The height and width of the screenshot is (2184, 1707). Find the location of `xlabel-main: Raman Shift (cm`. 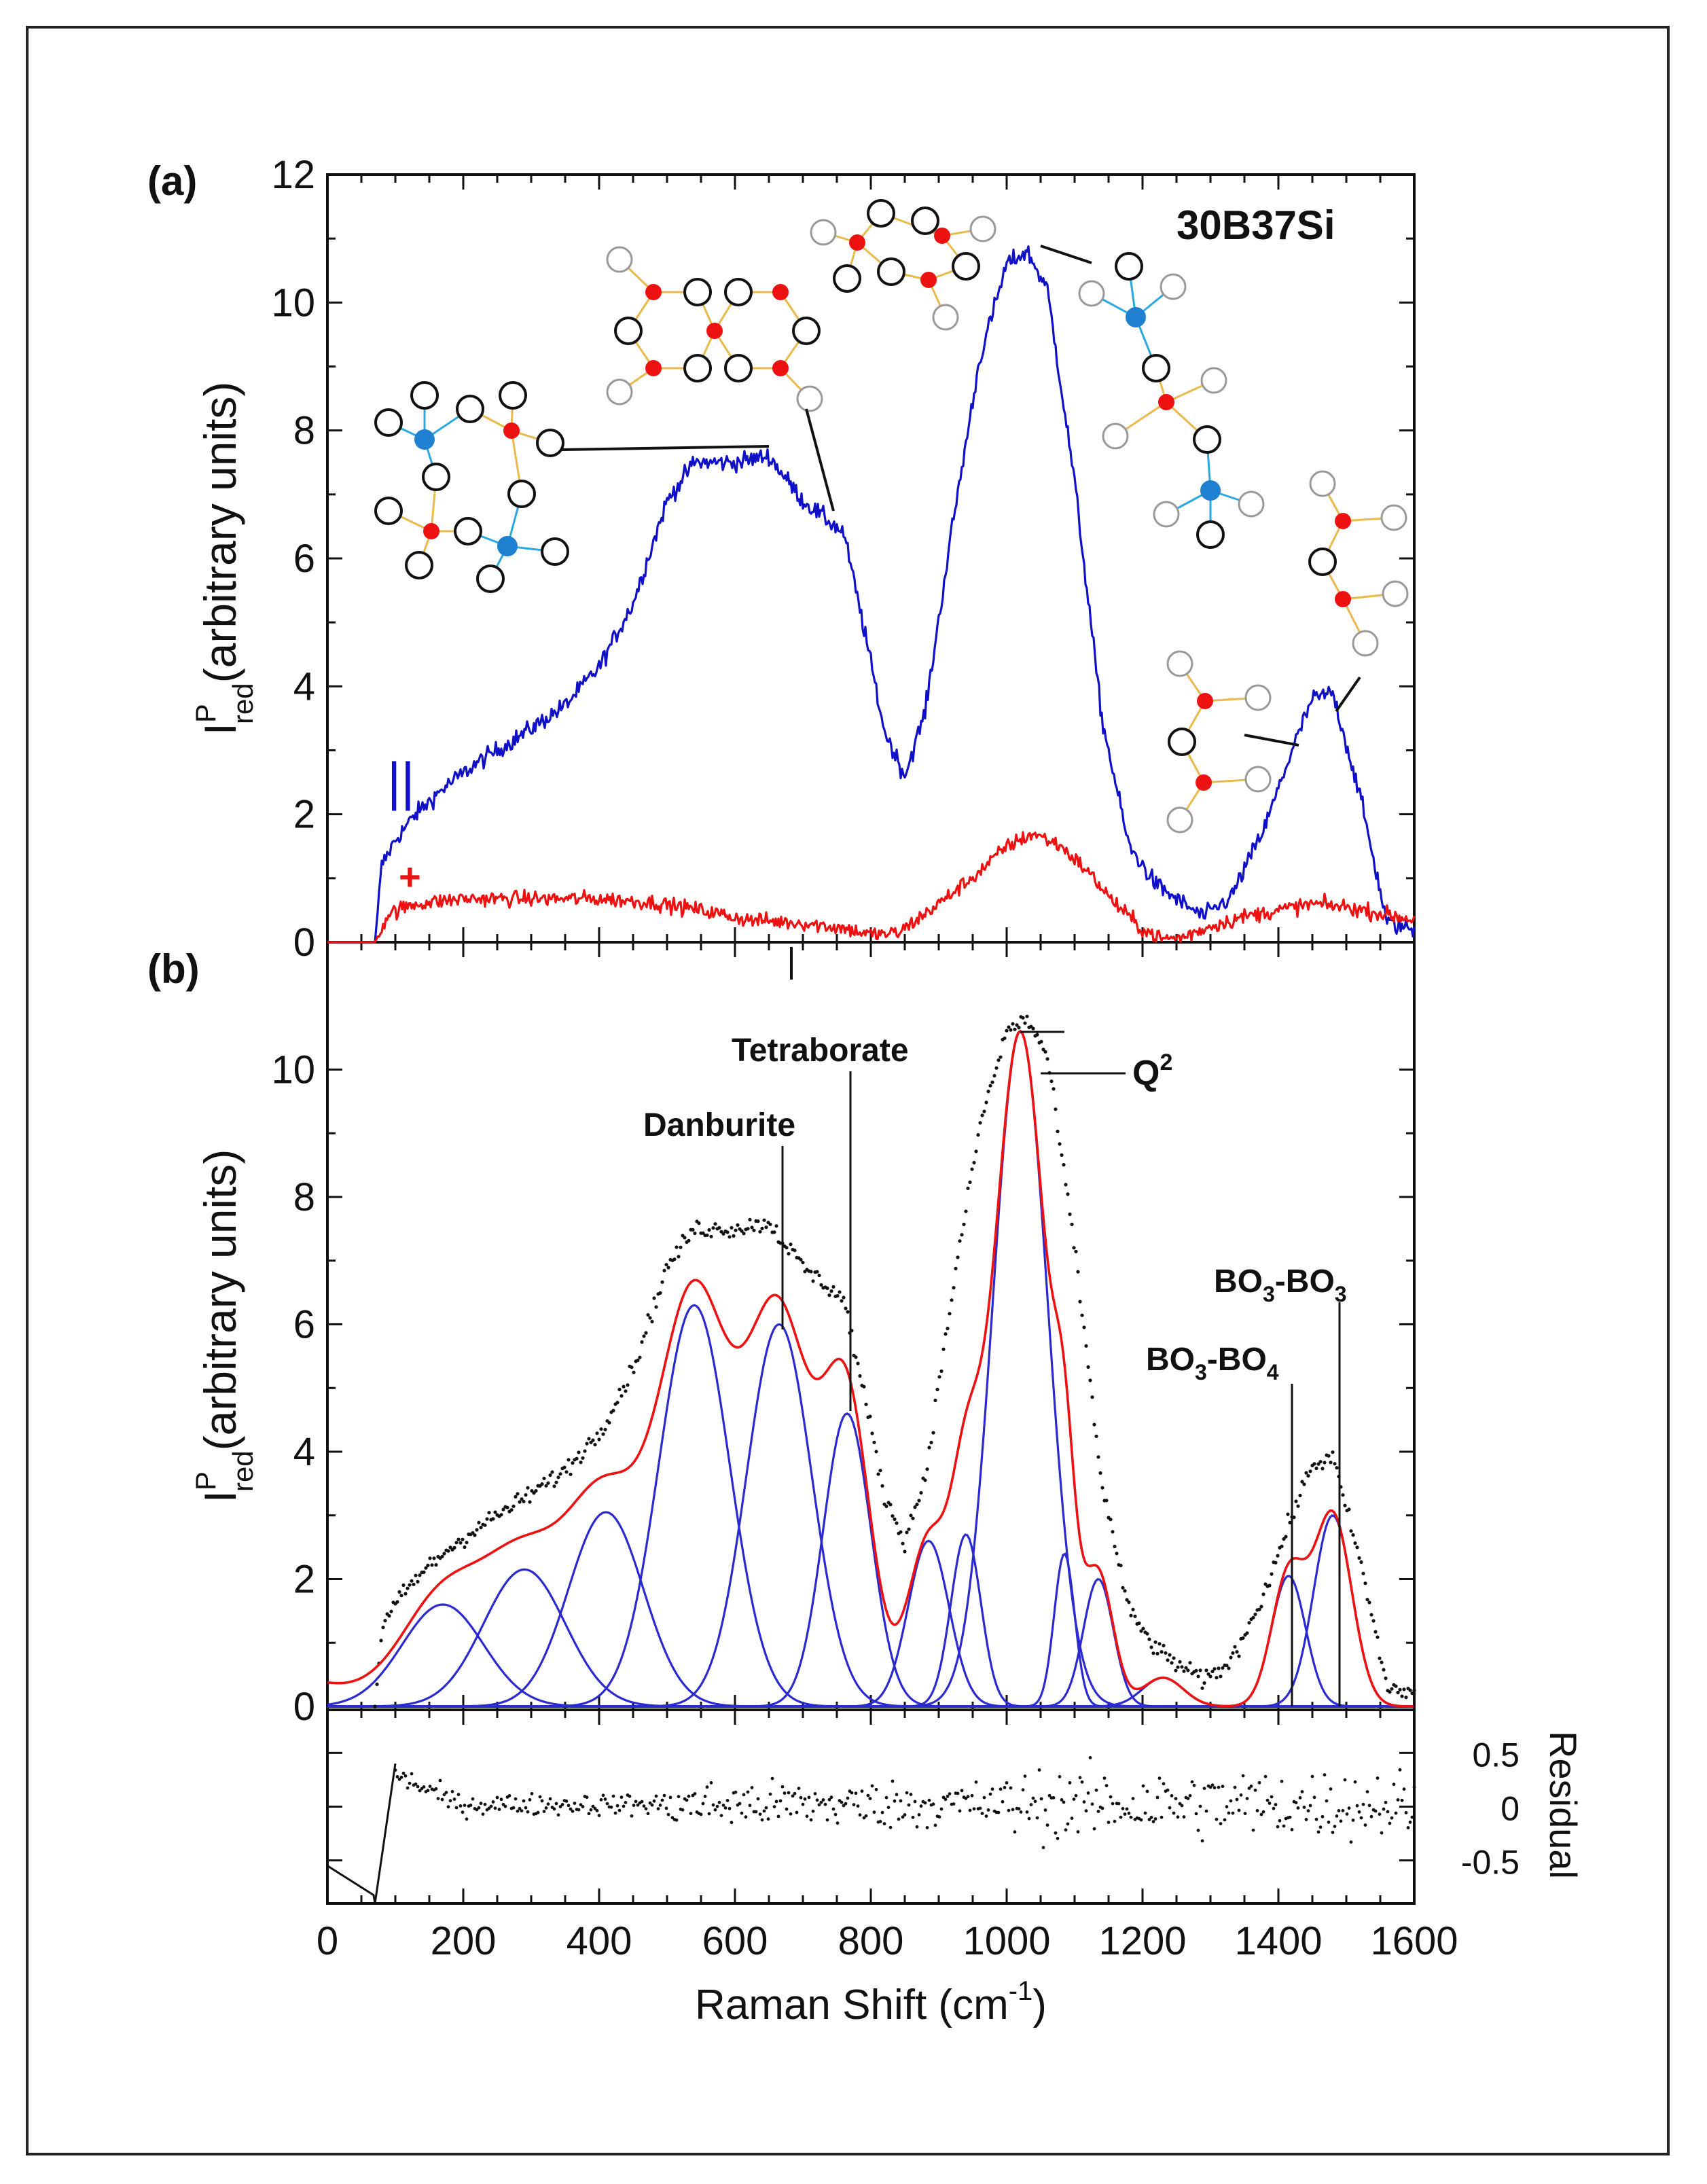

xlabel-main: Raman Shift (cm is located at coordinates (852, 2005).